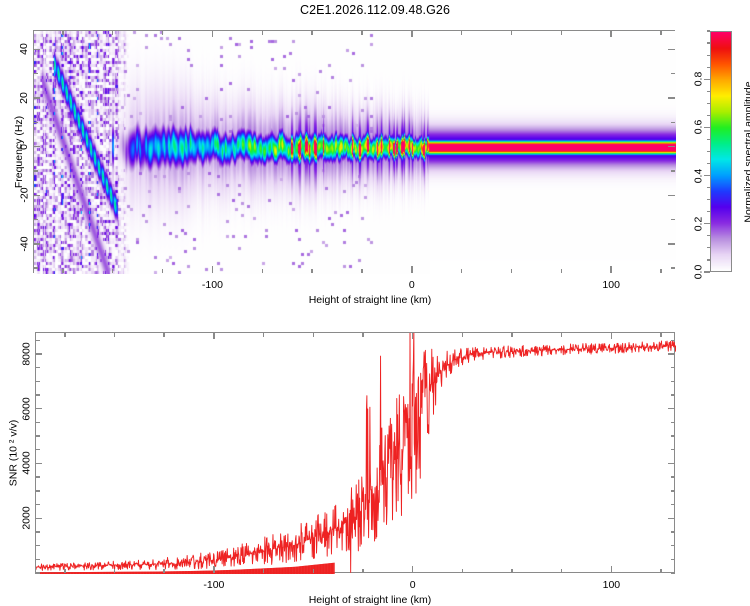  Describe the element at coordinates (26, 463) in the screenshot. I see `y-tick-label: 4000` at that location.